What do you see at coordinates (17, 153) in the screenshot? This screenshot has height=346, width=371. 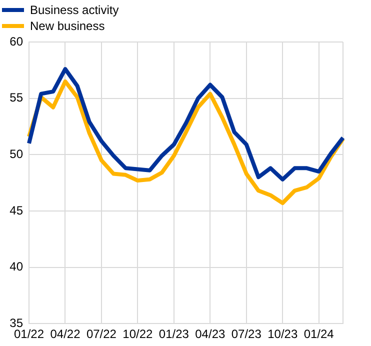 I see `y-tick-label: 50` at bounding box center [17, 153].